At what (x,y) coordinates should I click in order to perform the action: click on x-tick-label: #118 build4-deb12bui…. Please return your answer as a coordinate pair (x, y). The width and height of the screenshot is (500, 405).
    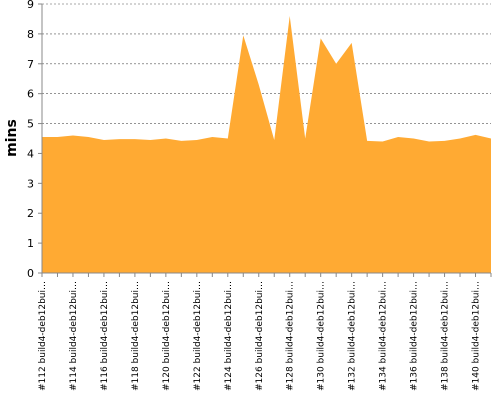
    Looking at the image, I should click on (136, 336).